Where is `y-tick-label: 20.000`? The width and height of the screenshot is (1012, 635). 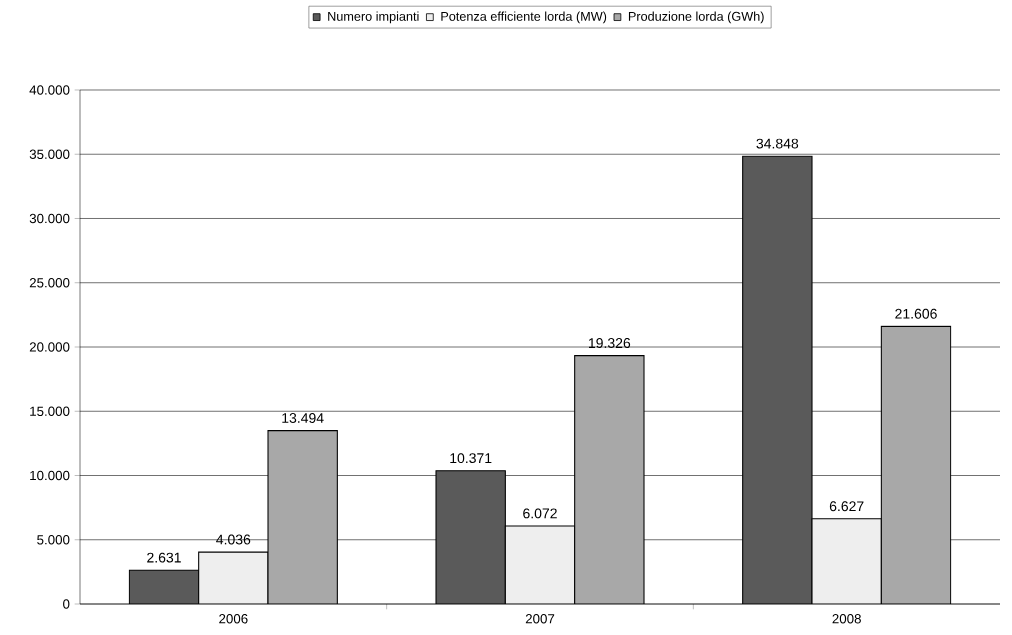 y-tick-label: 20.000 is located at coordinates (49, 347).